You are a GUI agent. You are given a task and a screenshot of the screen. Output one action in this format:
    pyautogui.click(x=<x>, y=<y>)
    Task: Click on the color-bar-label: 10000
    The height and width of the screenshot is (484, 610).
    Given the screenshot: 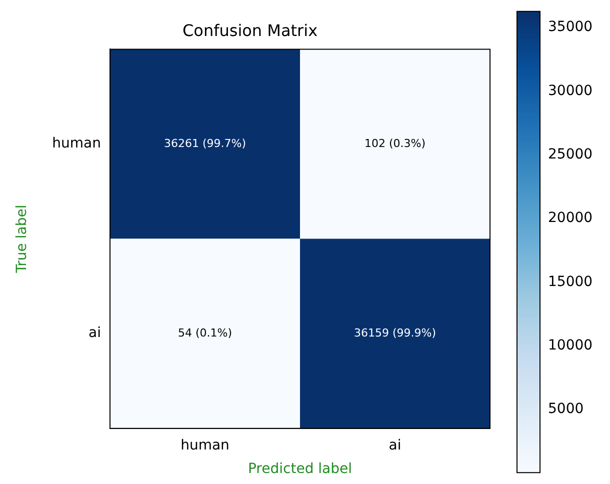 What is the action you would take?
    pyautogui.click(x=570, y=346)
    